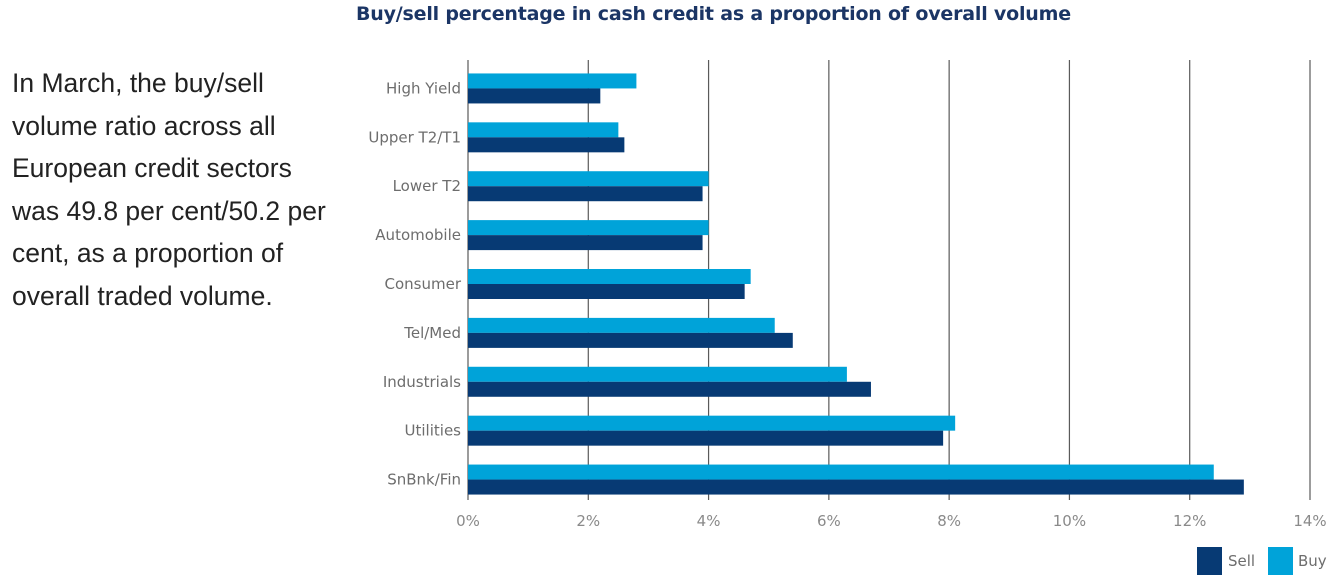 The height and width of the screenshot is (580, 1336). Describe the element at coordinates (1069, 521) in the screenshot. I see `x-tick-label: 10%` at that location.